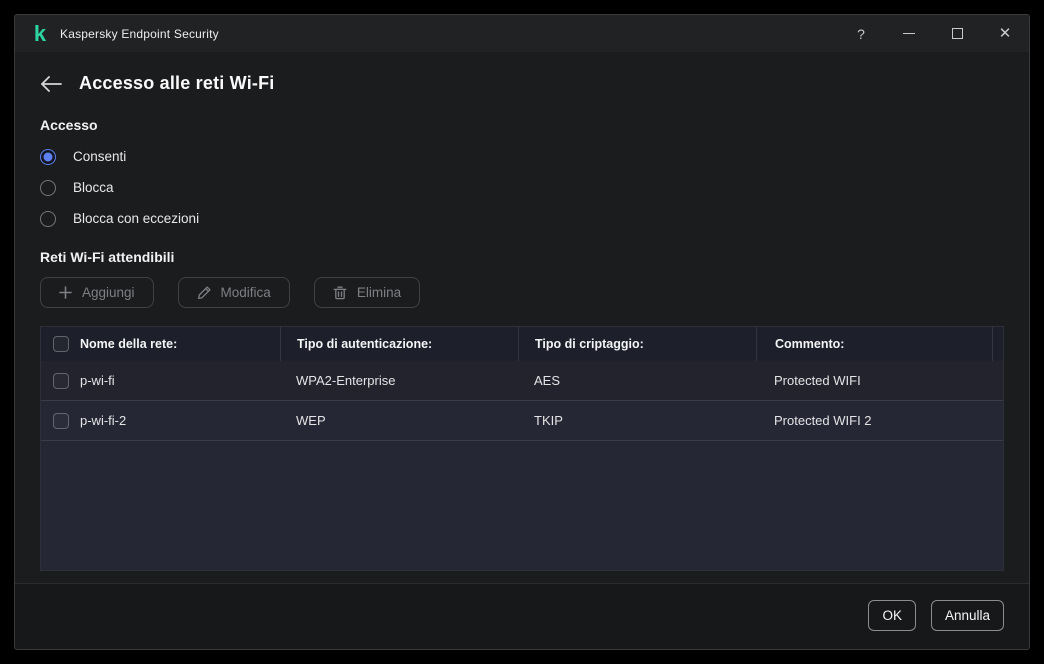 The height and width of the screenshot is (664, 1044). Describe the element at coordinates (340, 293) in the screenshot. I see `trash-icon` at that location.